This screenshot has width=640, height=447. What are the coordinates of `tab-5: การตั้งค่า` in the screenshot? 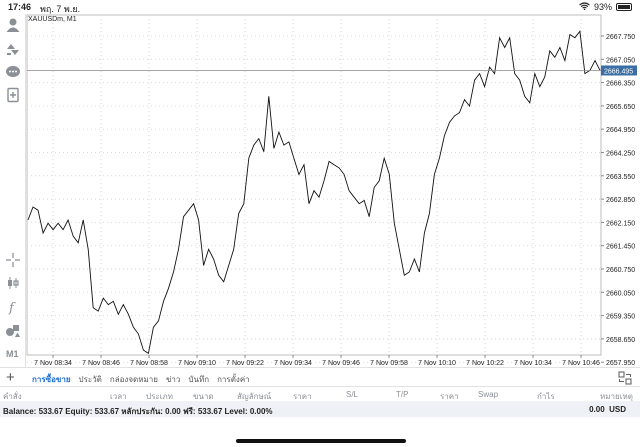 It's located at (233, 379).